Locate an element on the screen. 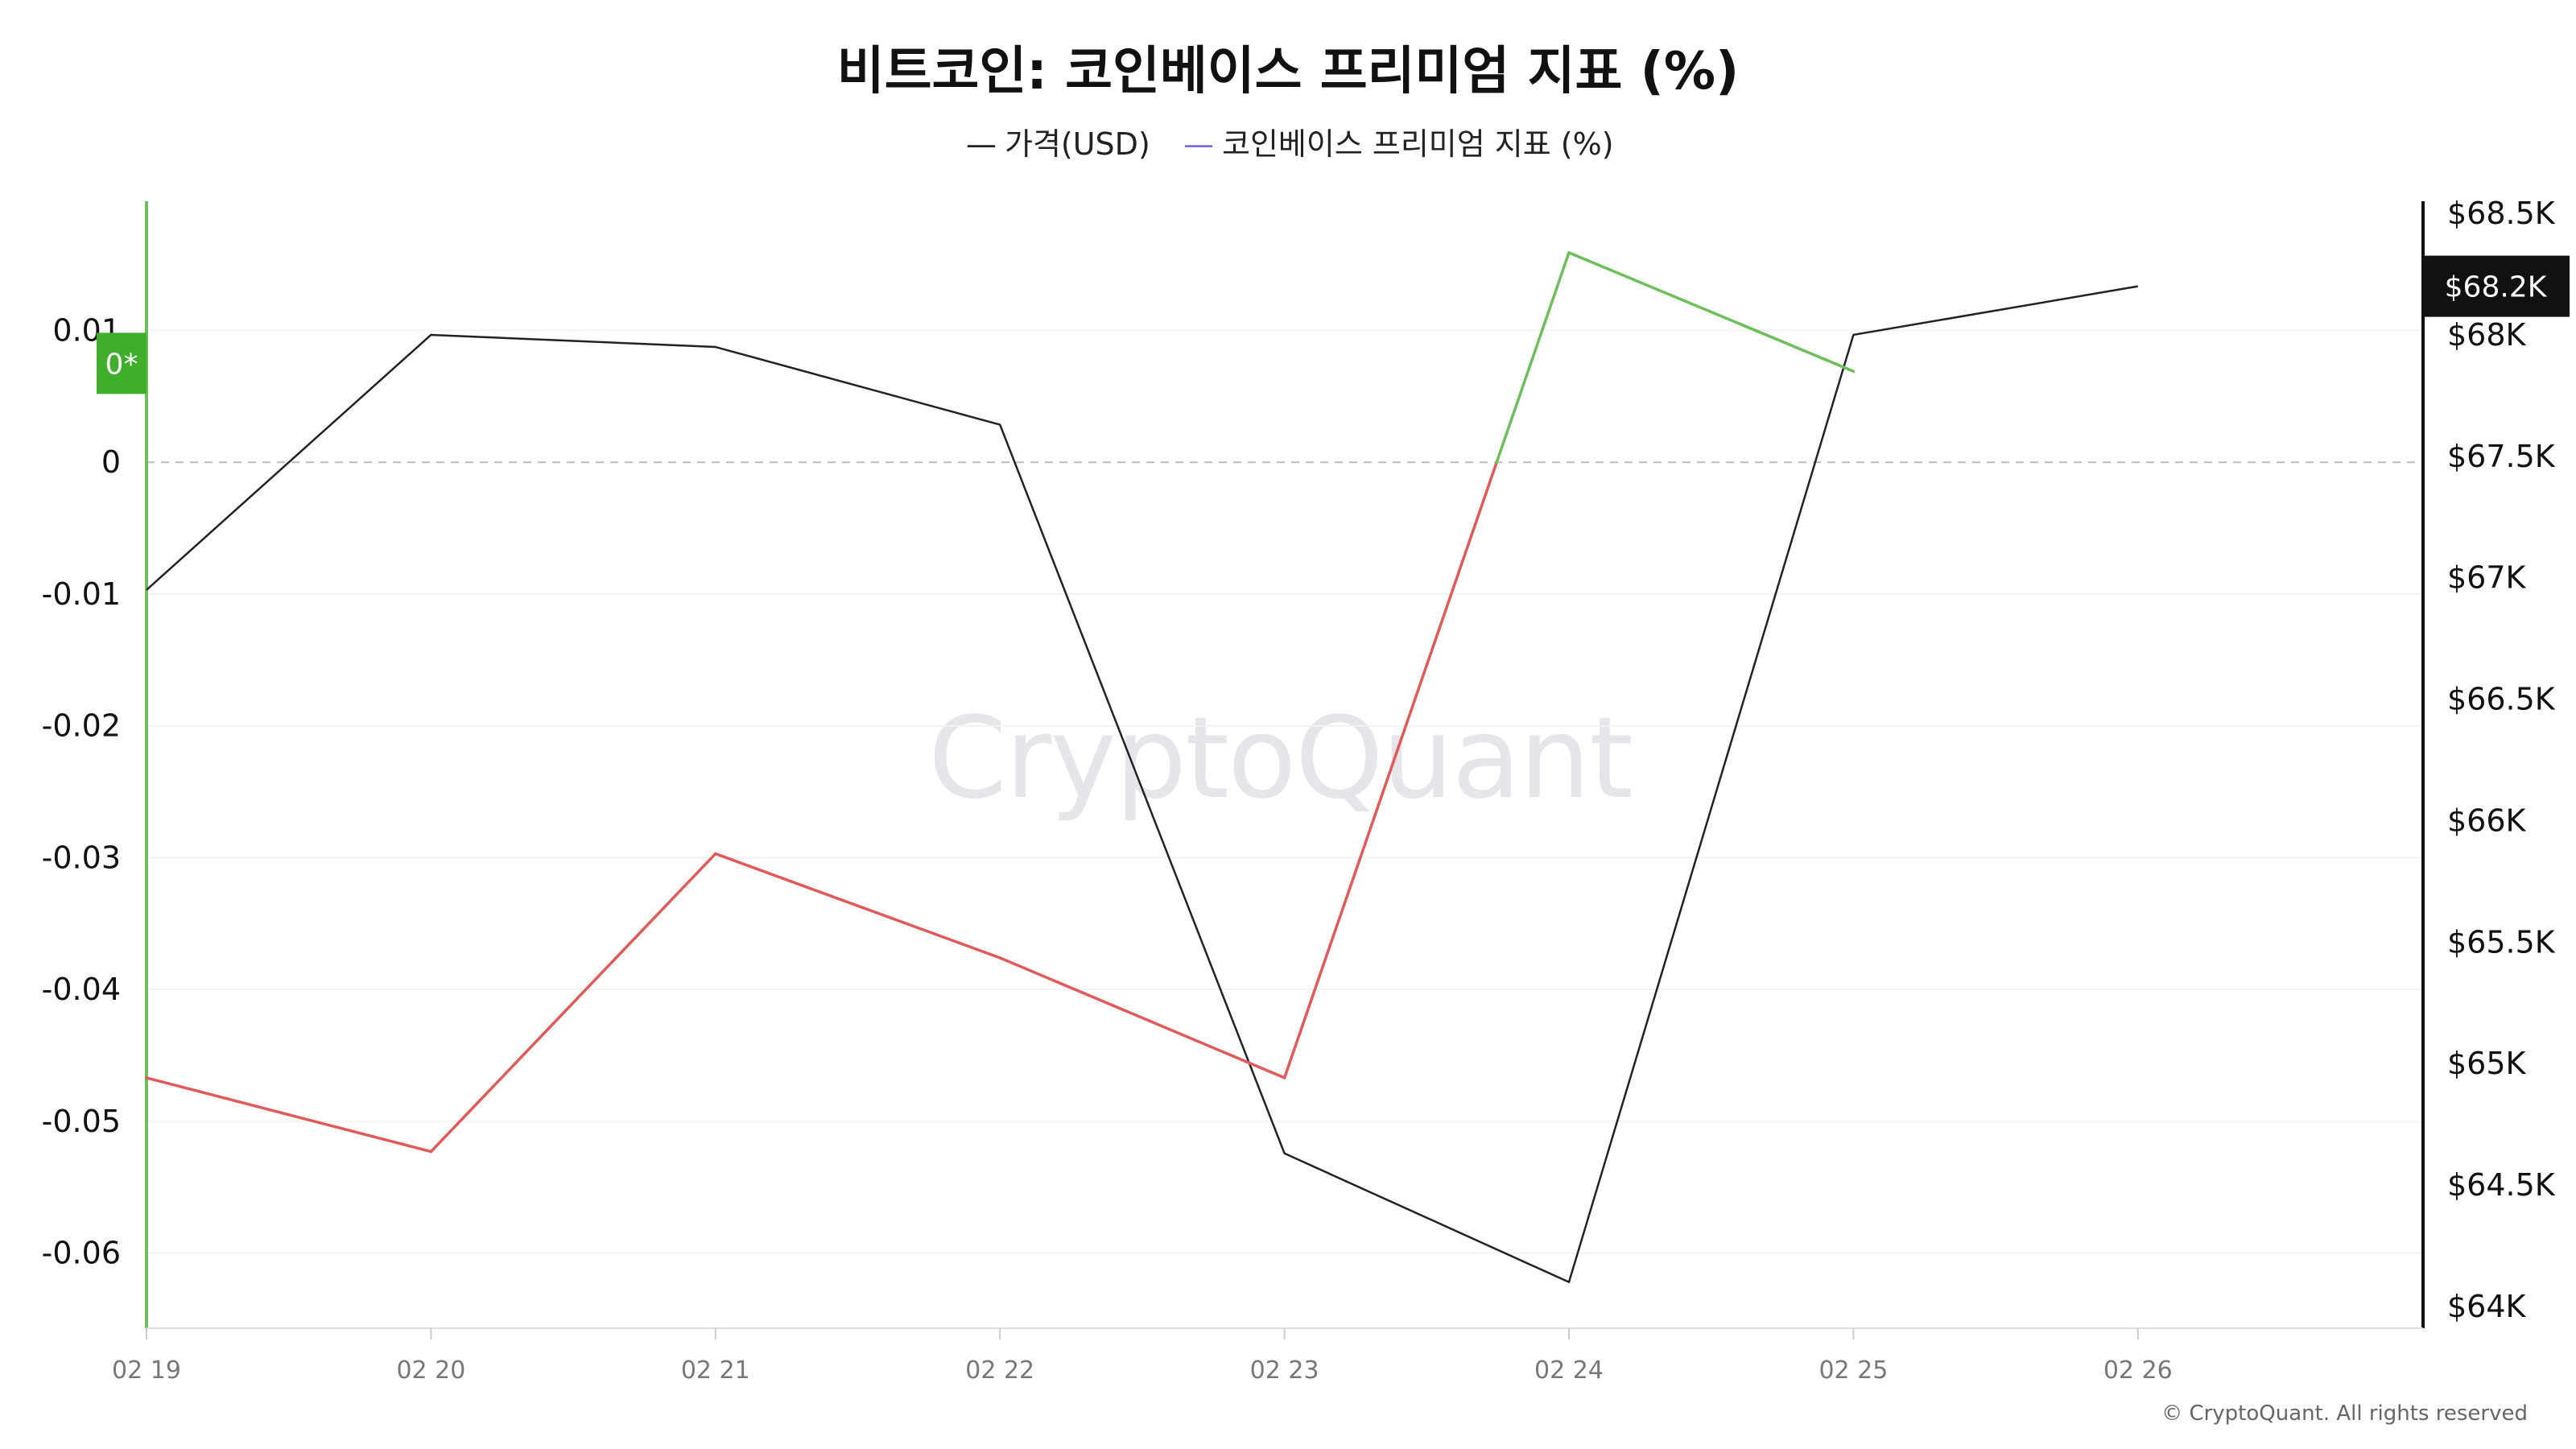 The height and width of the screenshot is (1449, 2576). x-tick-label: 02 24 is located at coordinates (1569, 1370).